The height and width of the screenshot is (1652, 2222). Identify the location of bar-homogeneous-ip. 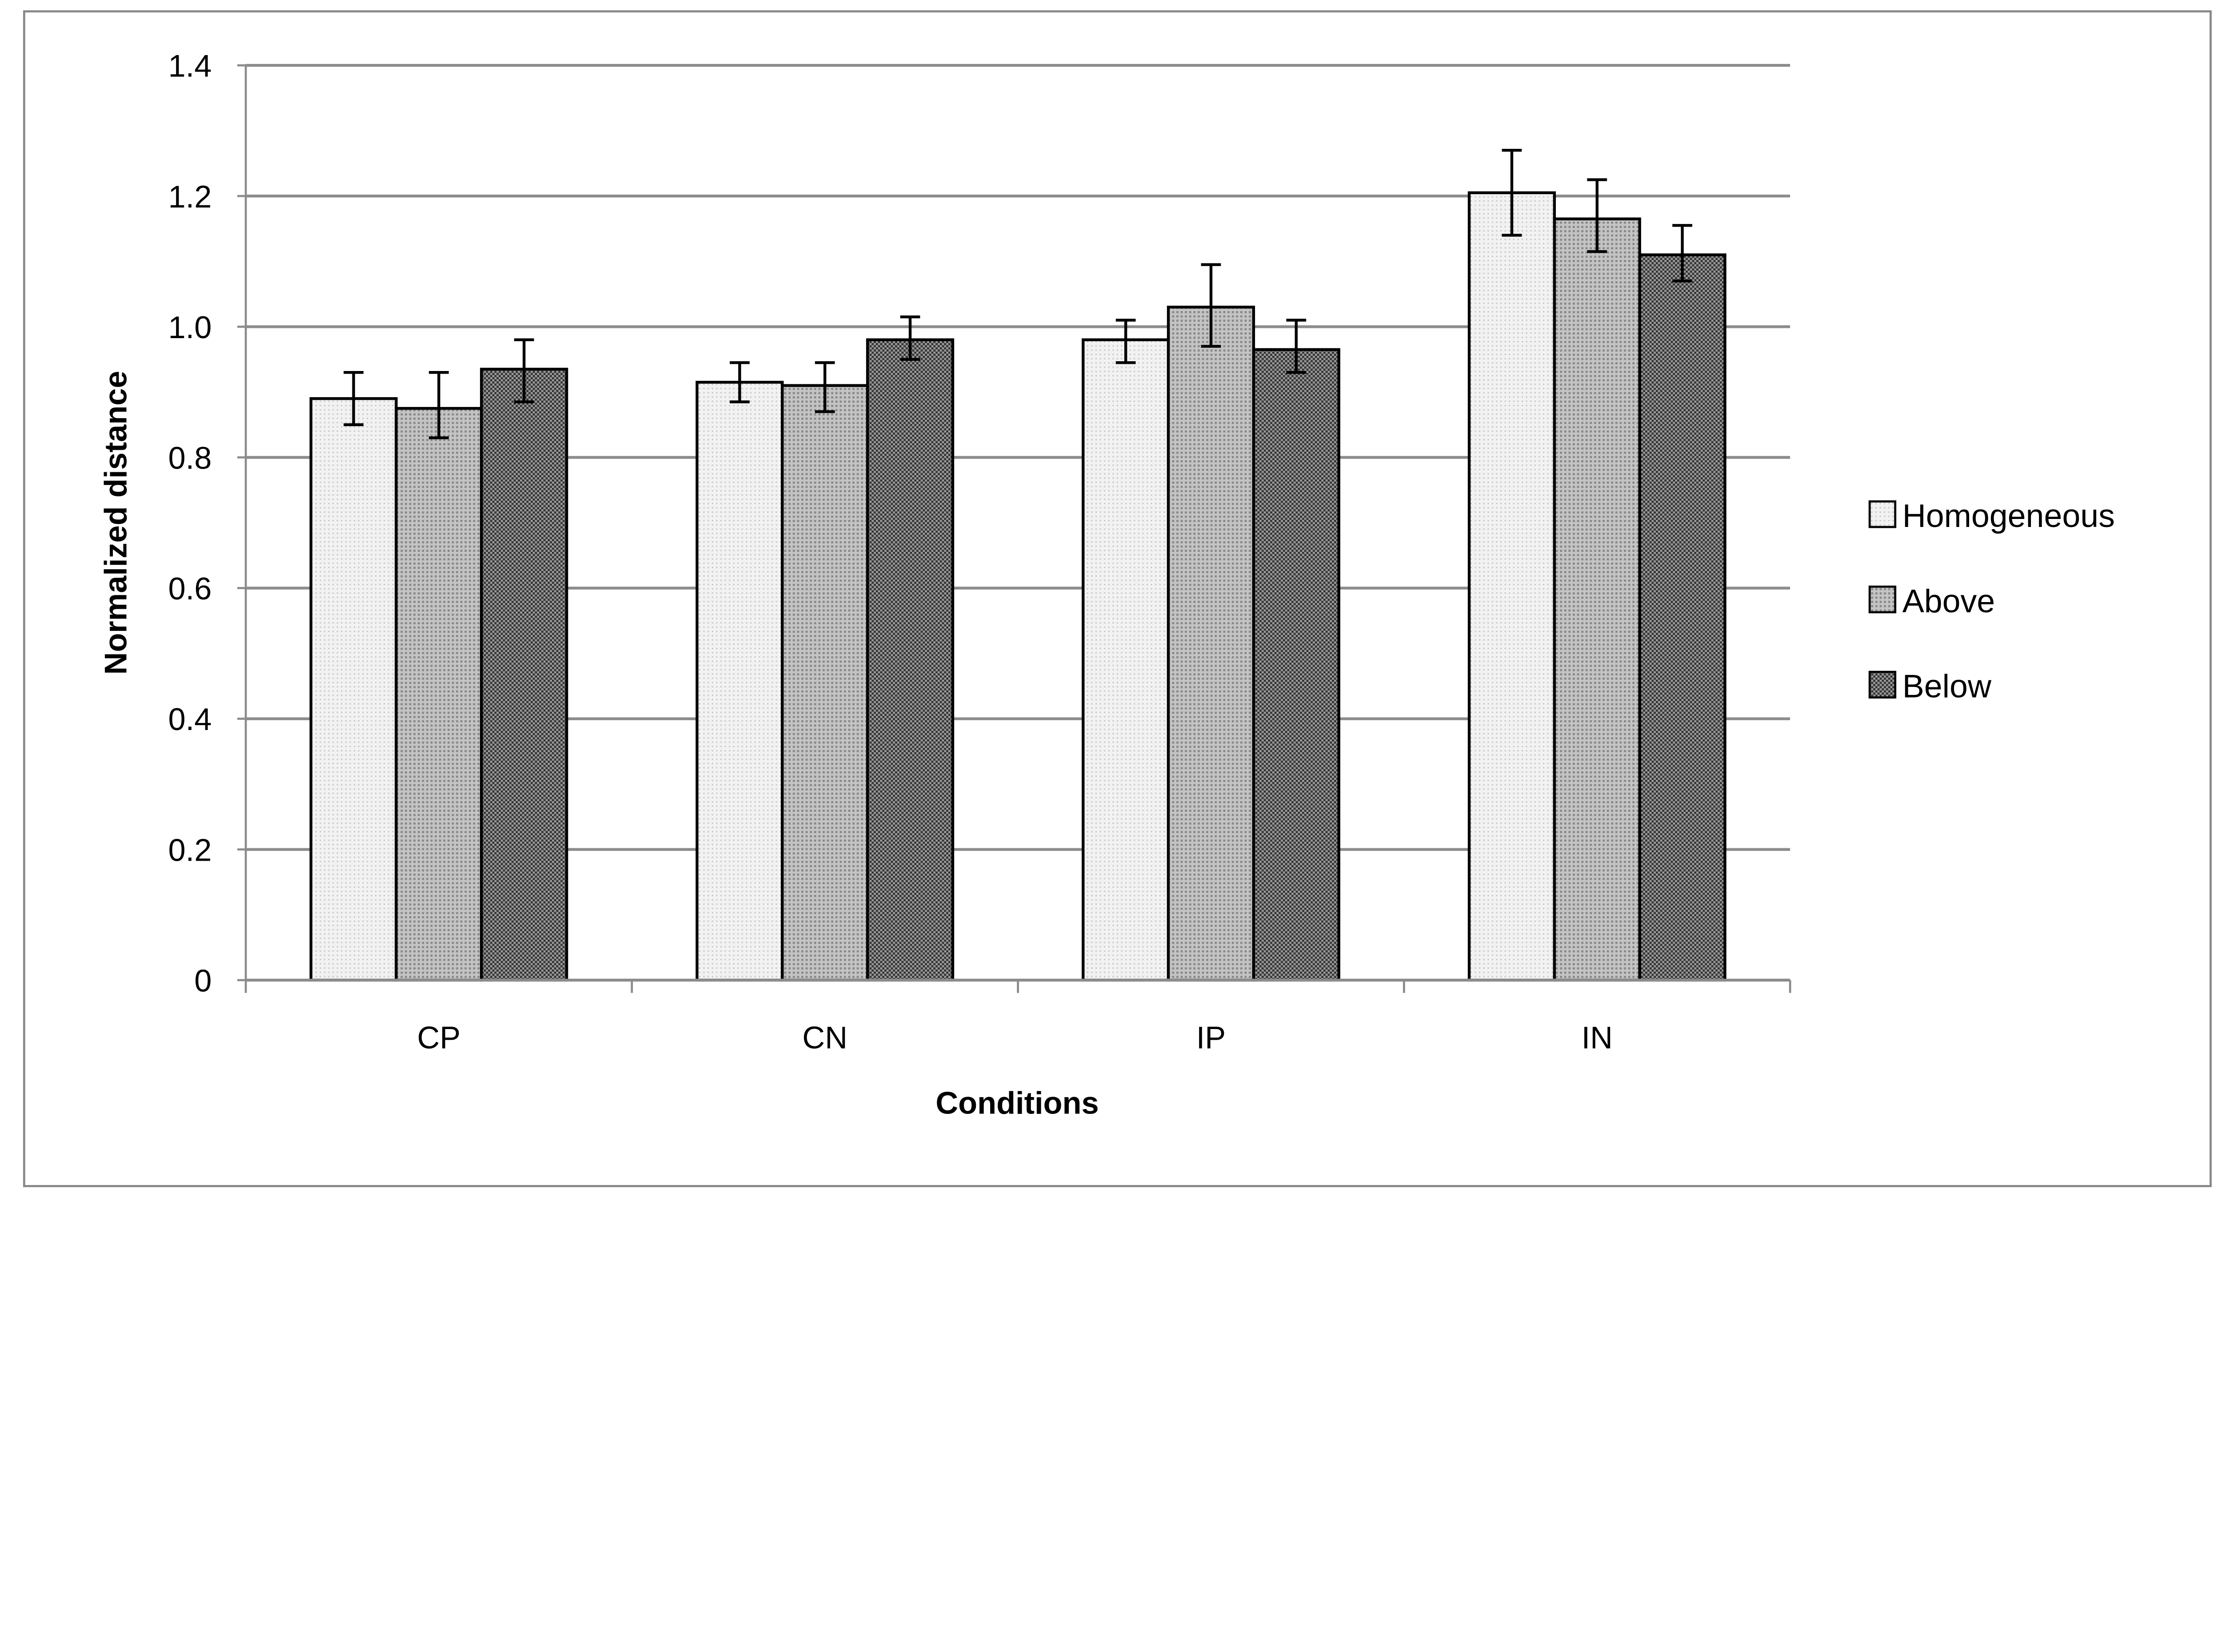
(1126, 660).